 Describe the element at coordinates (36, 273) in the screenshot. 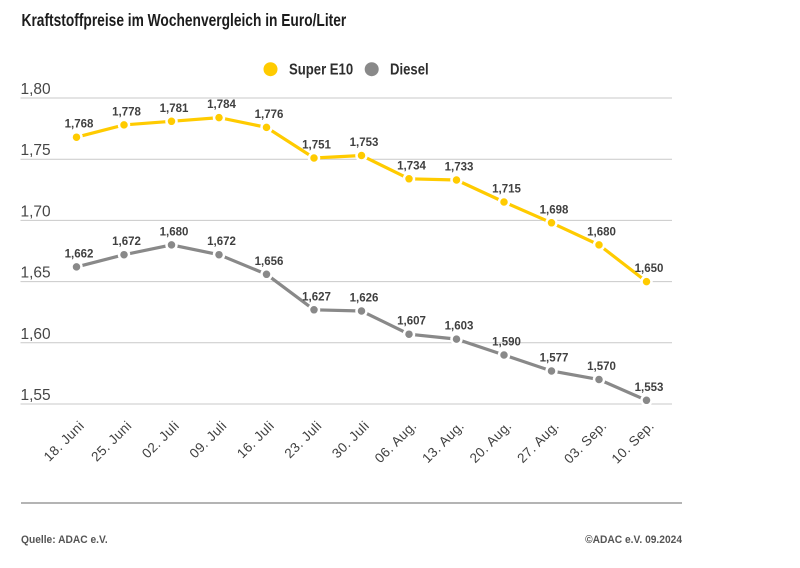

I see `svg-text: 1,65` at that location.